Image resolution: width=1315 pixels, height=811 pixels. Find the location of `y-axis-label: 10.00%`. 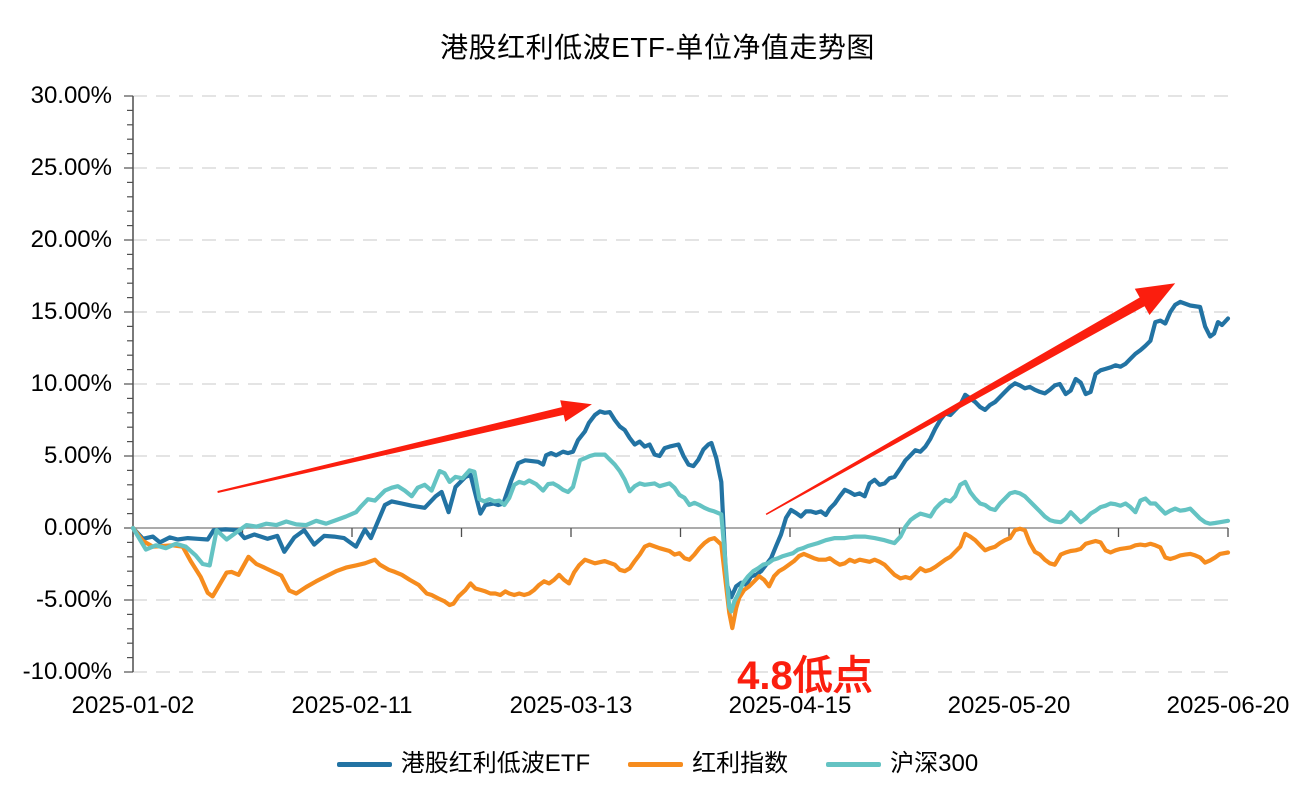

y-axis-label: 10.00% is located at coordinates (71, 383).